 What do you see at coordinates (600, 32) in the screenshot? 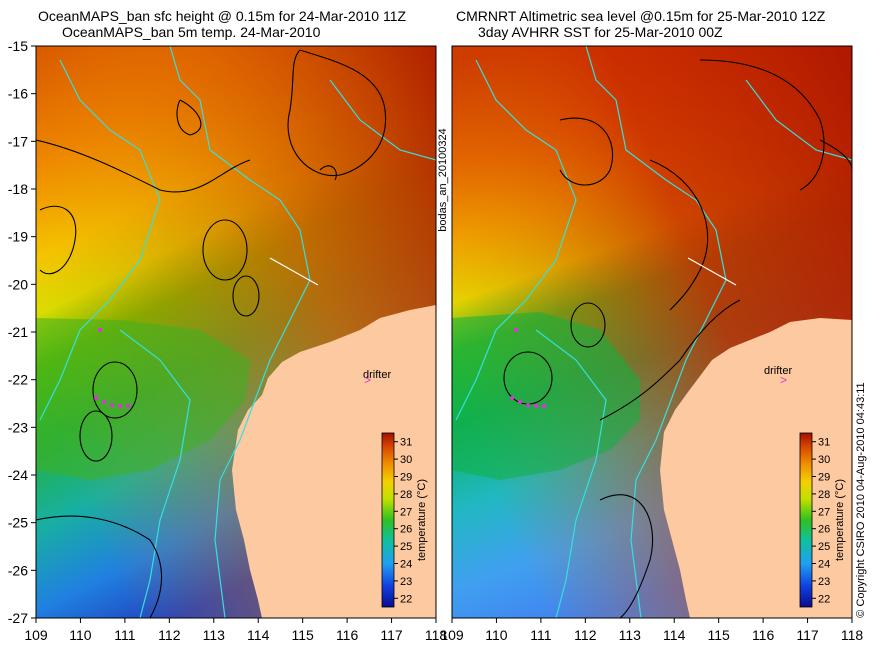
I see `right-title-line2: 3day AVHRR SST for 25-Mar-2010 00Z` at bounding box center [600, 32].